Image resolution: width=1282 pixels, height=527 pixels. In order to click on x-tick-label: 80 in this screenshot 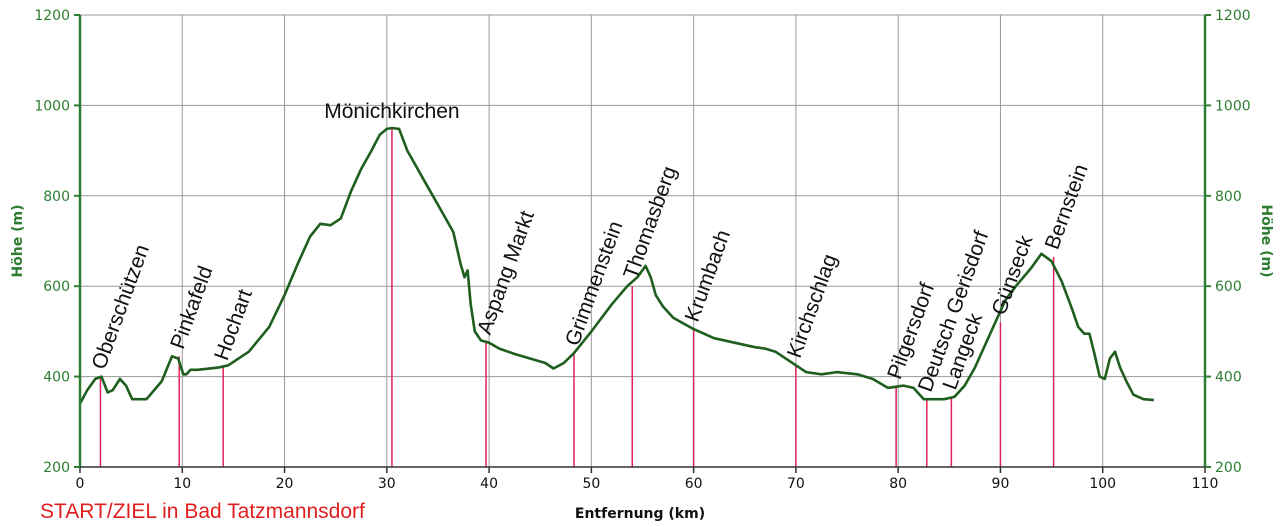, I will do `click(898, 484)`.